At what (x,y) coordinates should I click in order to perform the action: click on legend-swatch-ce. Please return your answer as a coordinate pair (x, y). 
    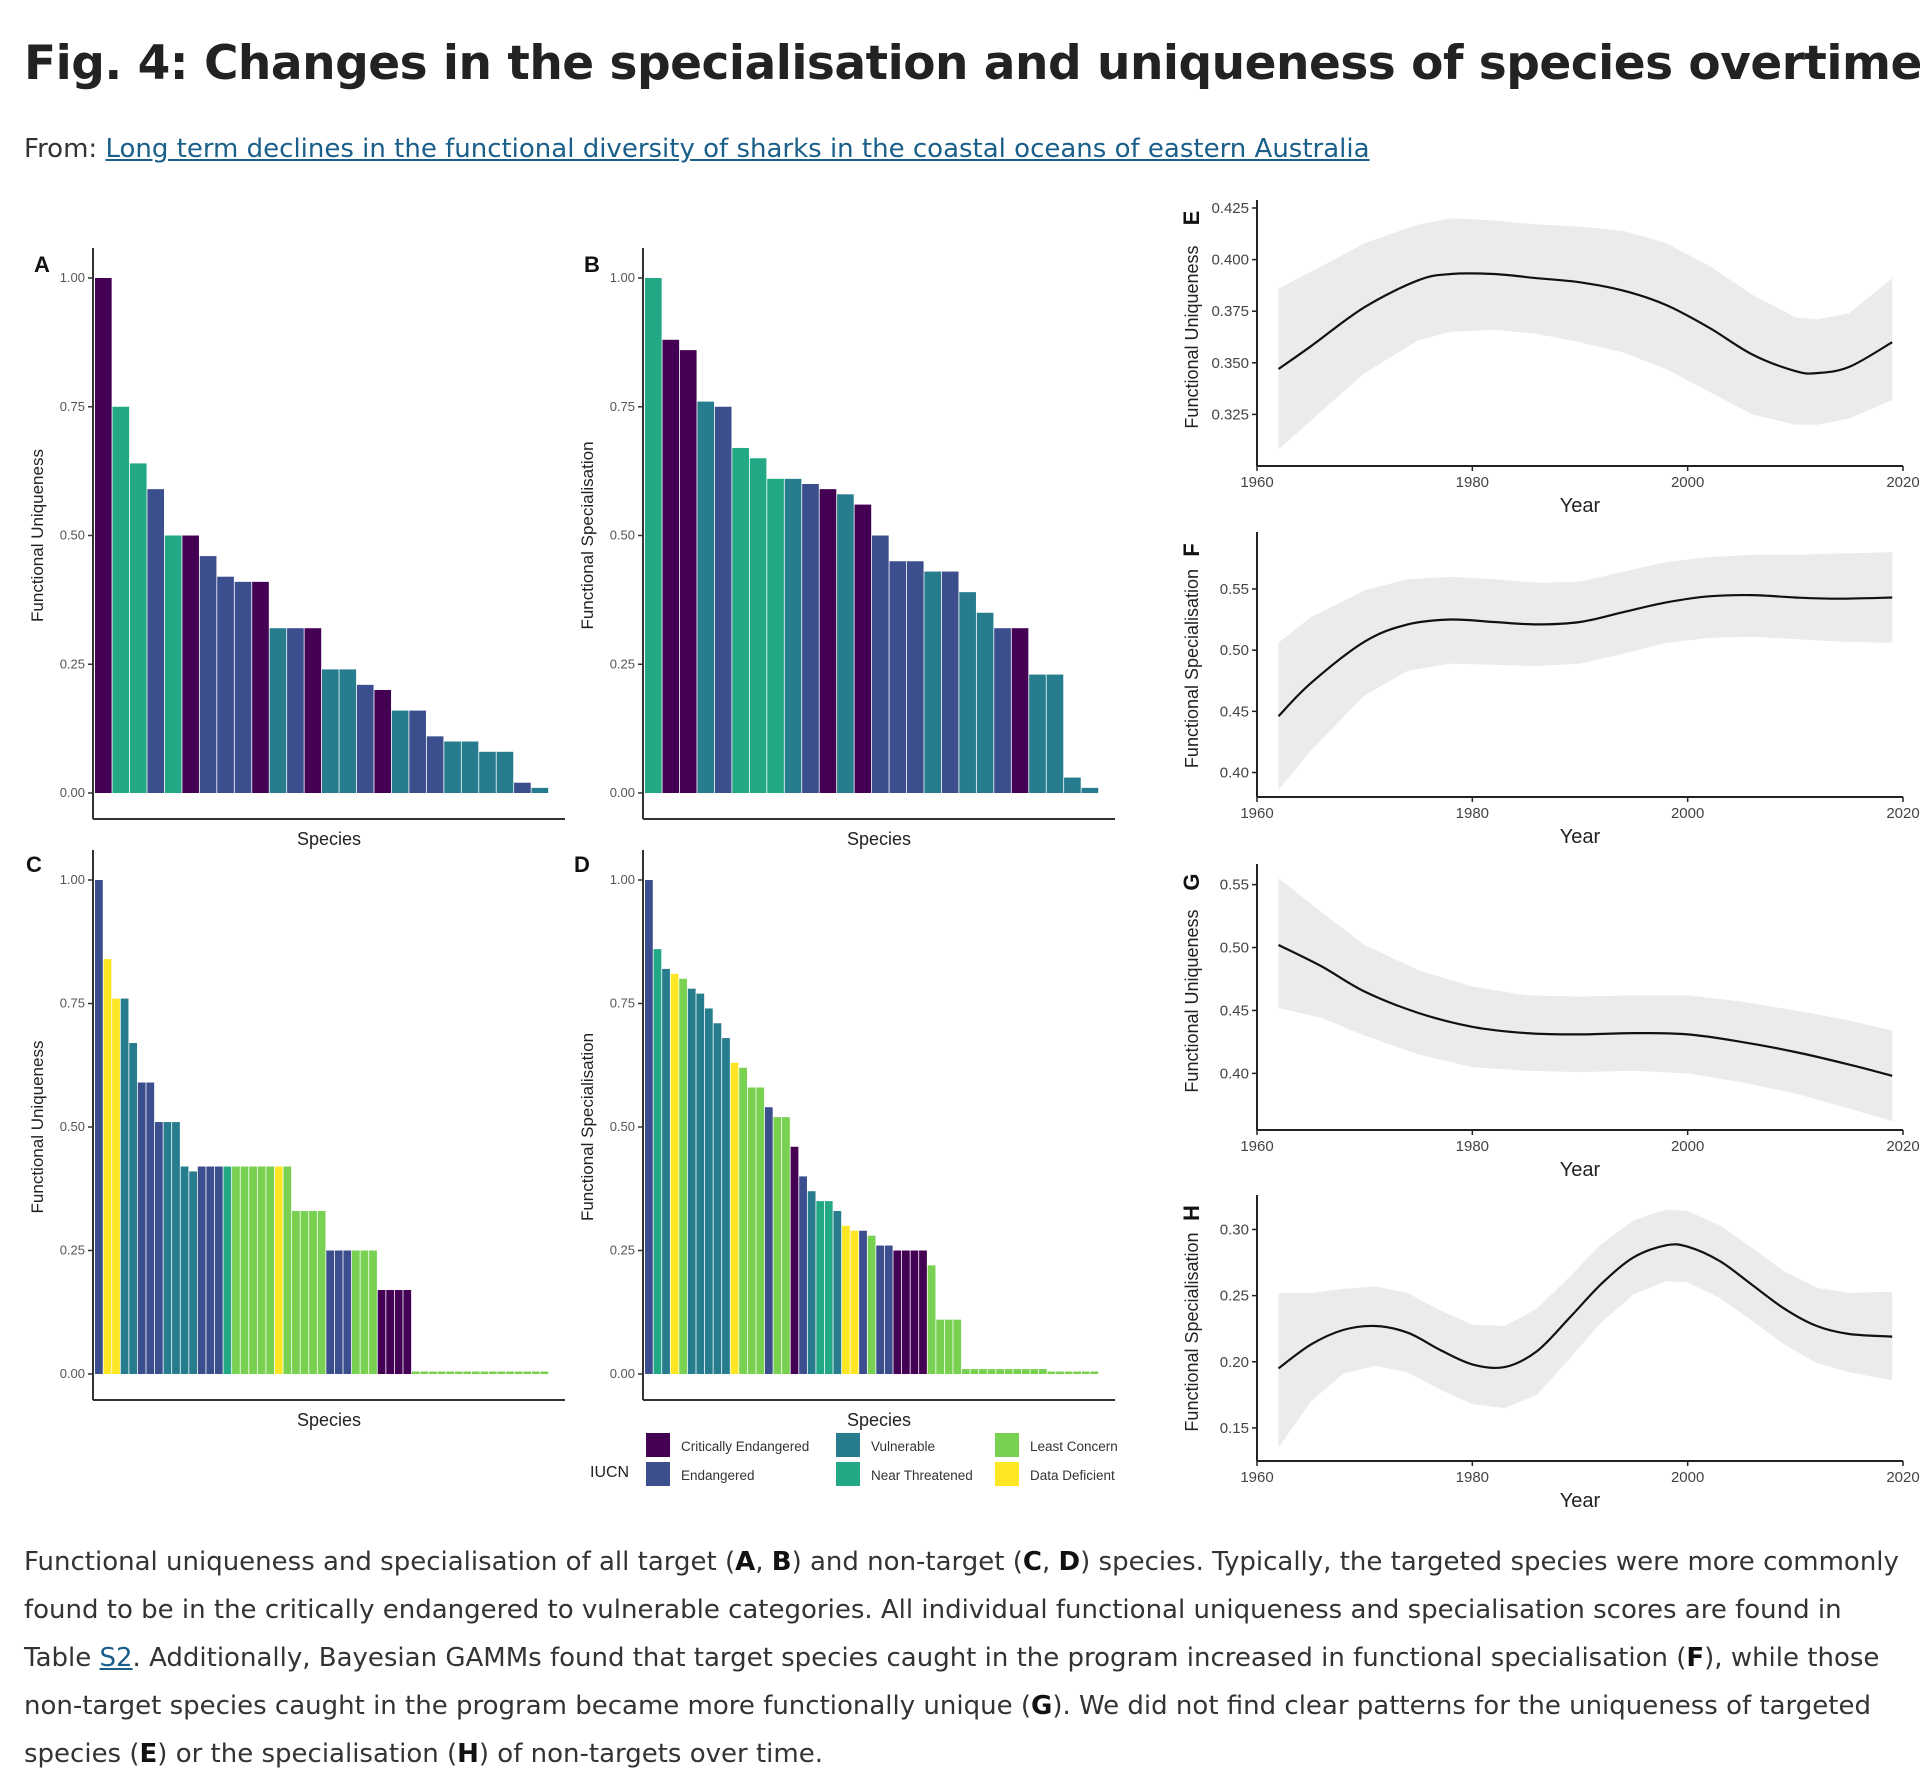
    Looking at the image, I should click on (658, 1445).